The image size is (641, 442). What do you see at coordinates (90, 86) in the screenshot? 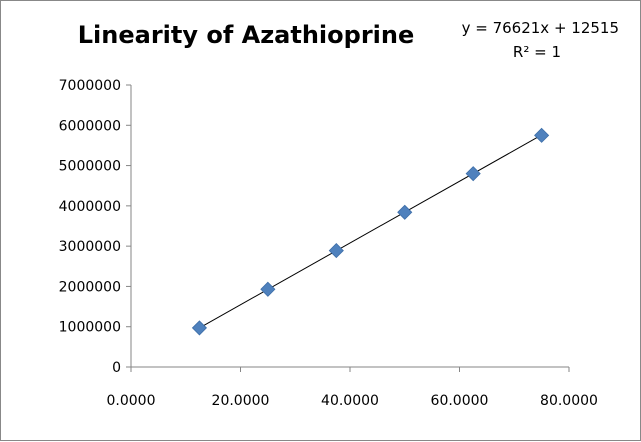
I see `y-tick-label: 7000000` at bounding box center [90, 86].